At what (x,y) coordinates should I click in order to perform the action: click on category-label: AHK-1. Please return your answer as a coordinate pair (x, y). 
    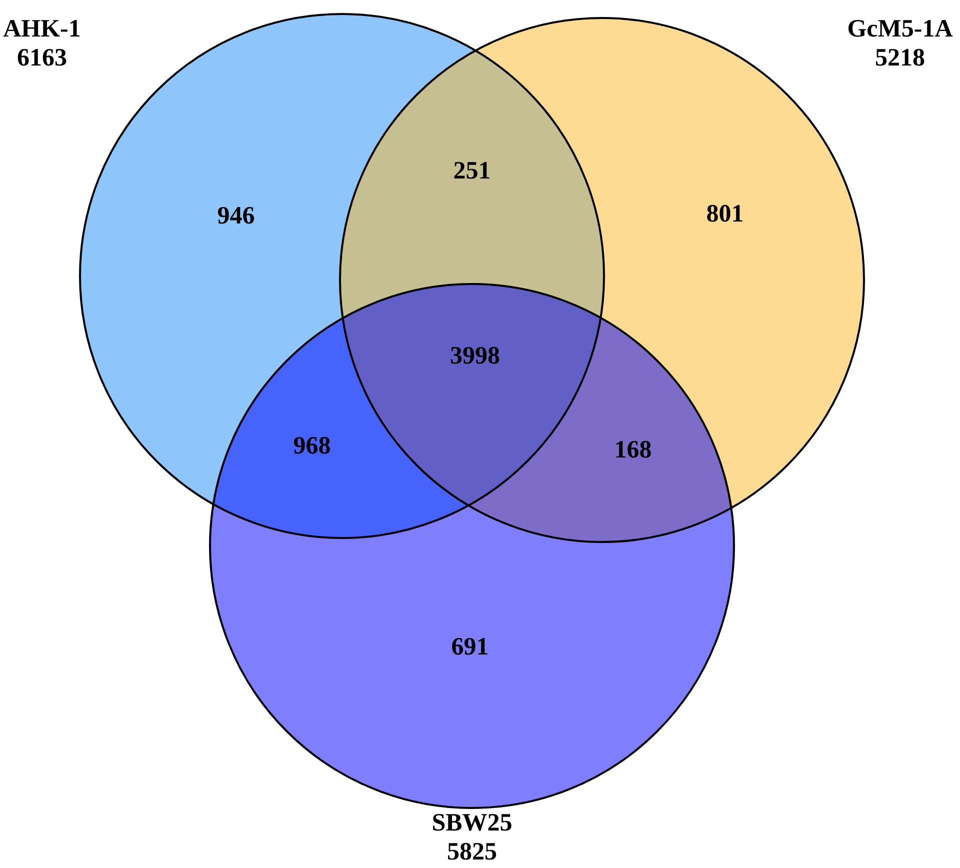
    Looking at the image, I should click on (42, 28).